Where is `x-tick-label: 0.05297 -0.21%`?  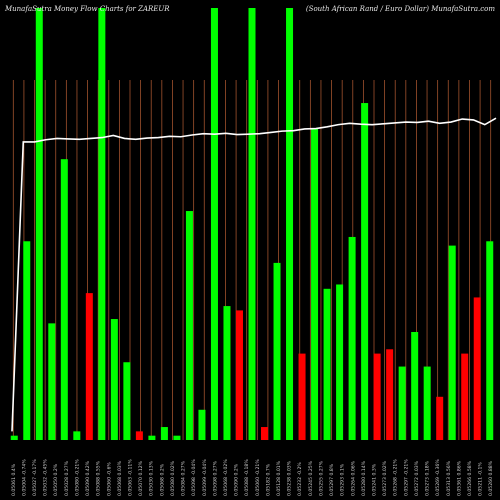
x-tick-label: 0.05297 -0.21% is located at coordinates (406, 477).